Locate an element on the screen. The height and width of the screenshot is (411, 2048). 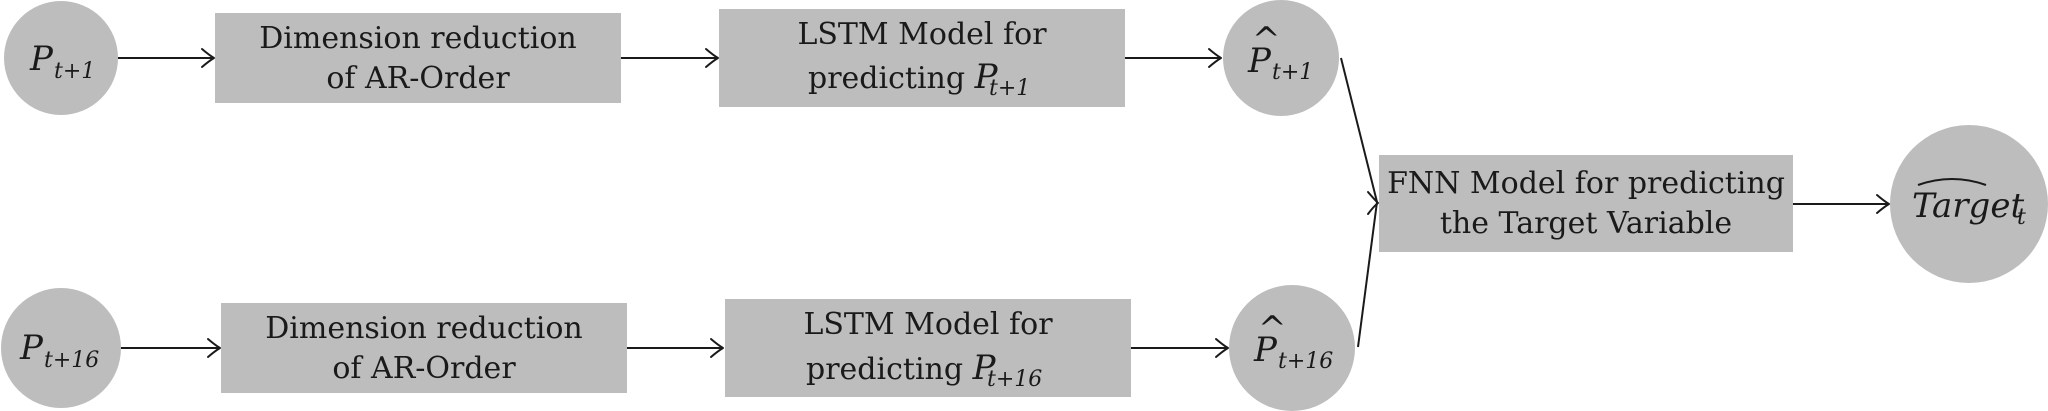
input-node-top: P t+1 is located at coordinates (61, 58).